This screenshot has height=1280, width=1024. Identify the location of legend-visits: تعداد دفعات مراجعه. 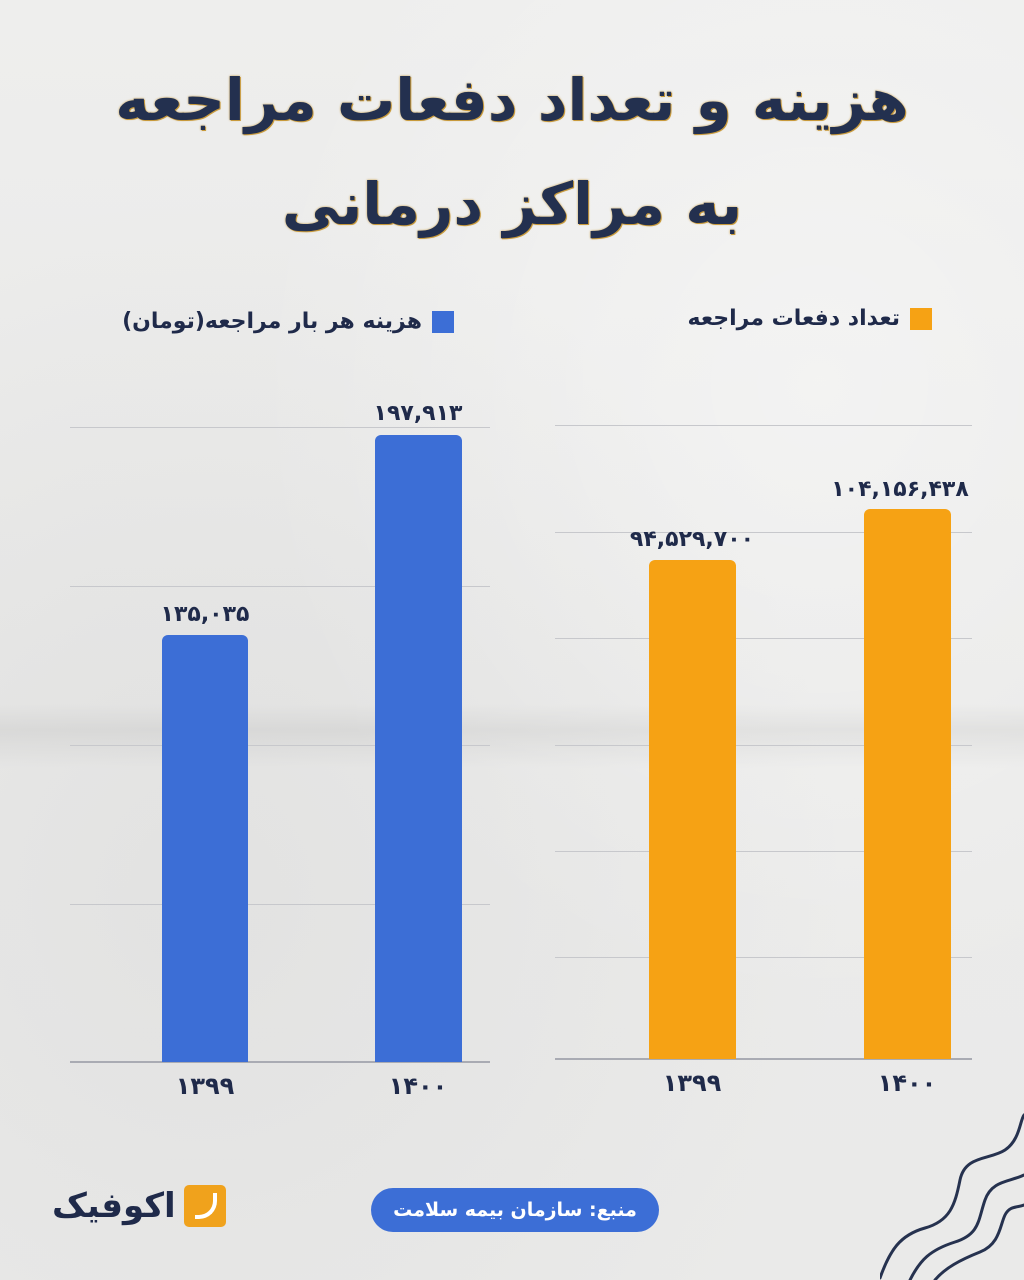
(810, 318).